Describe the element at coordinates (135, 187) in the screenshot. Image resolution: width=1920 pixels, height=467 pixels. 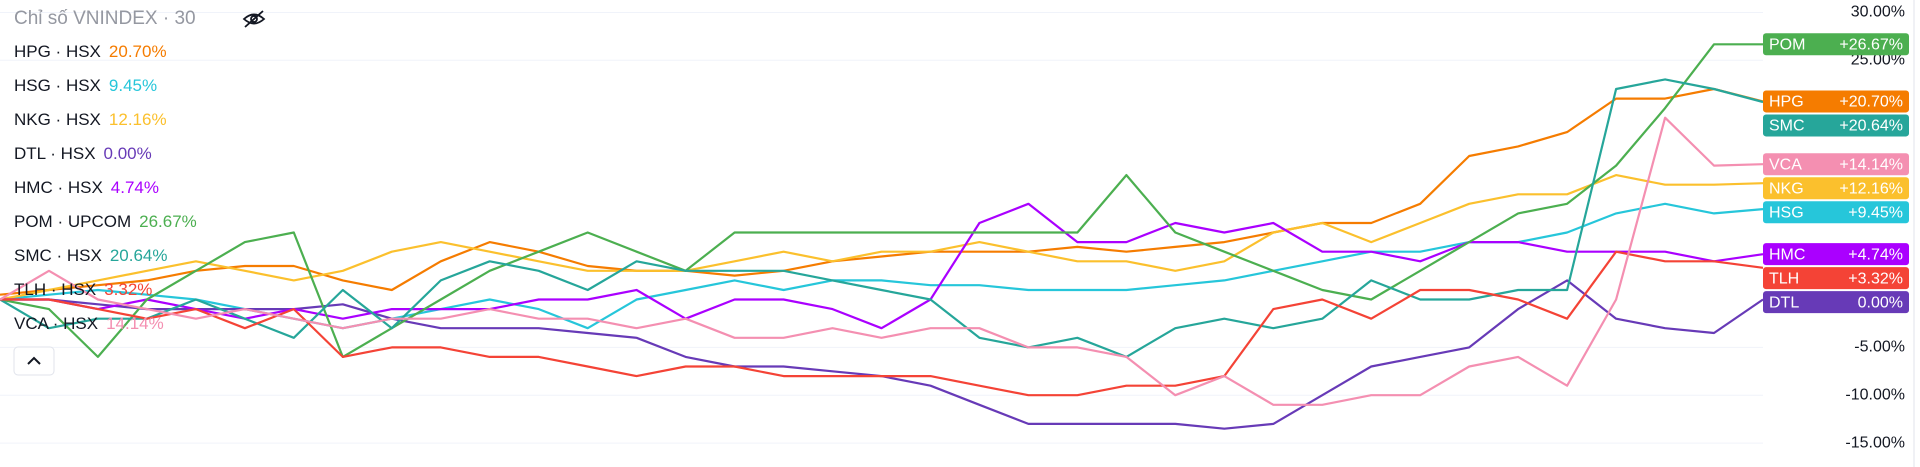
I see `legend-change: 4.74%` at that location.